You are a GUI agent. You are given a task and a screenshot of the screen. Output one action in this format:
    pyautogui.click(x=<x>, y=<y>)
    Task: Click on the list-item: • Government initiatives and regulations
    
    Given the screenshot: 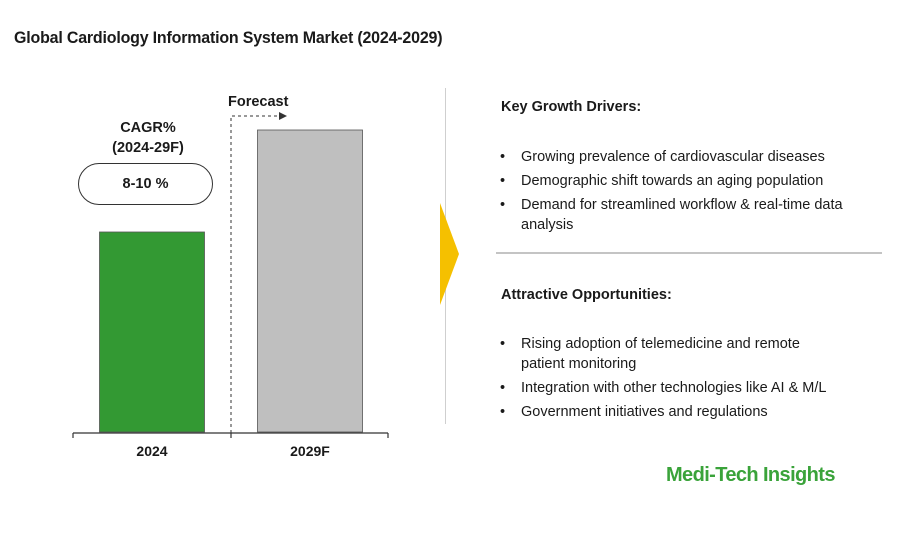 What is the action you would take?
    pyautogui.click(x=634, y=412)
    